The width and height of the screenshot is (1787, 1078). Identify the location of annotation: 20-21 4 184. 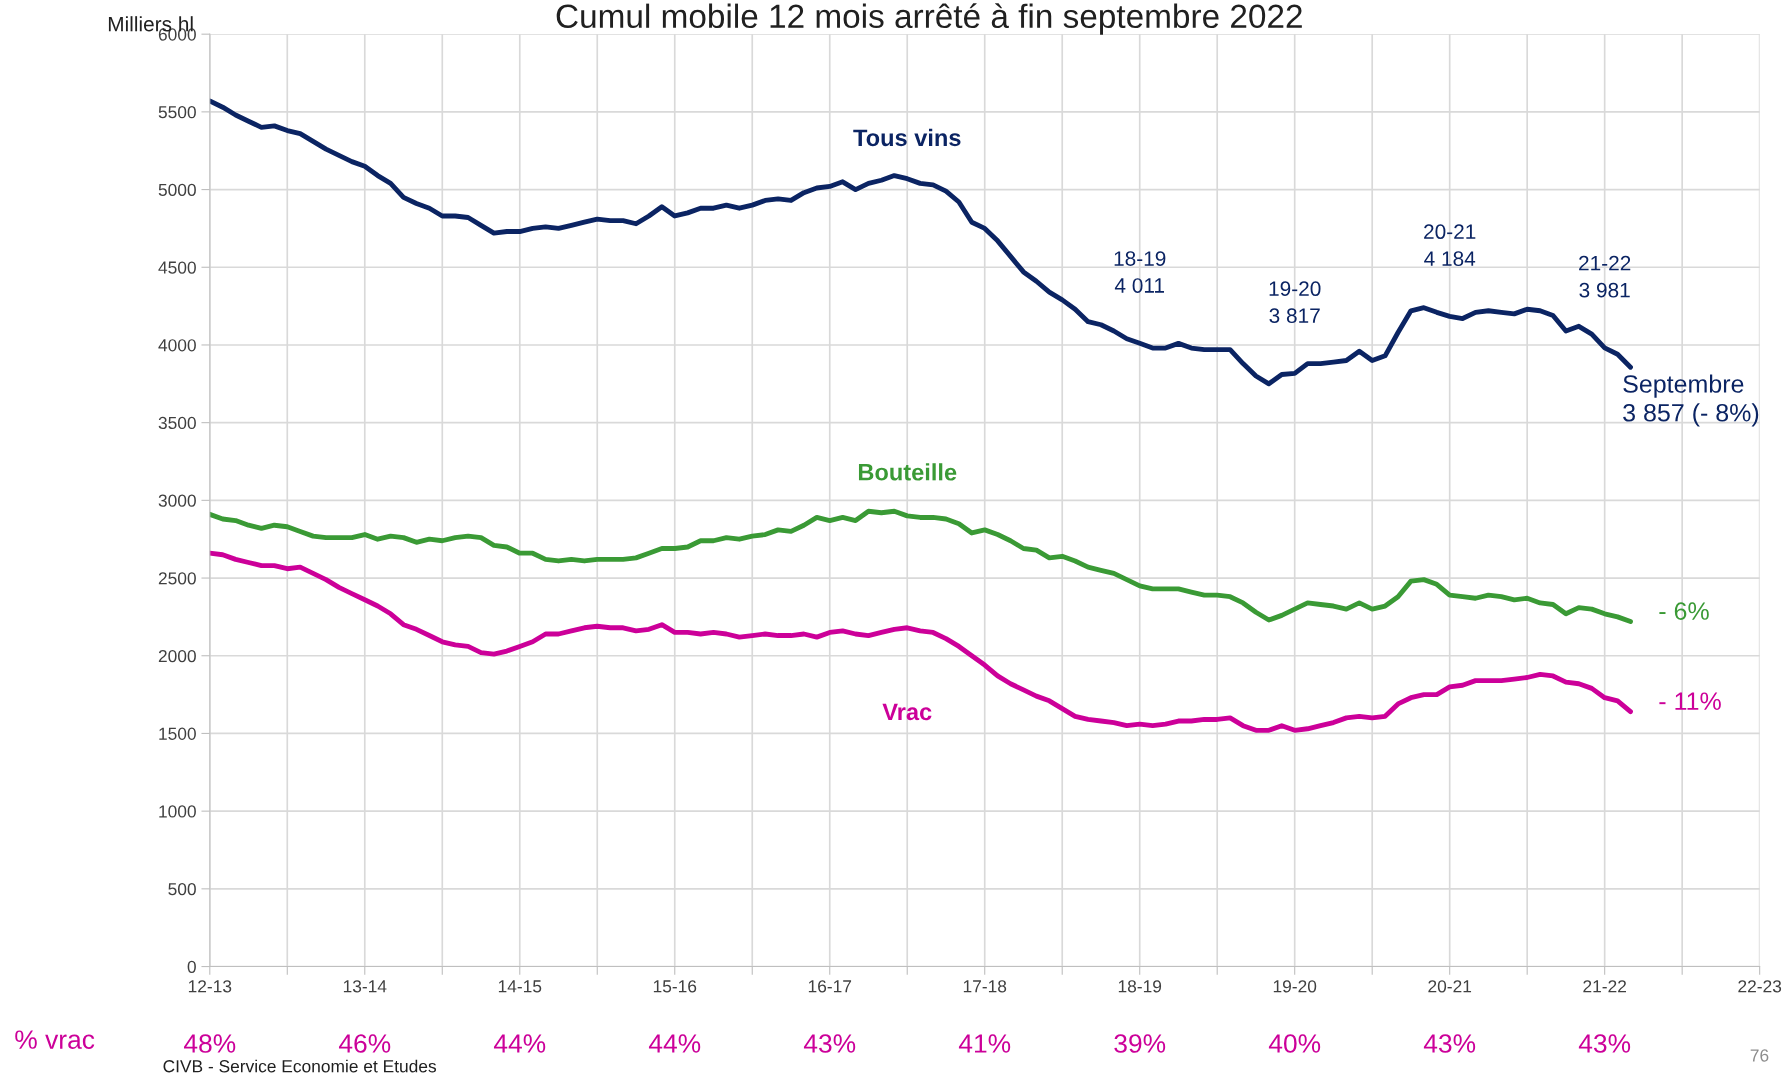
(1450, 245).